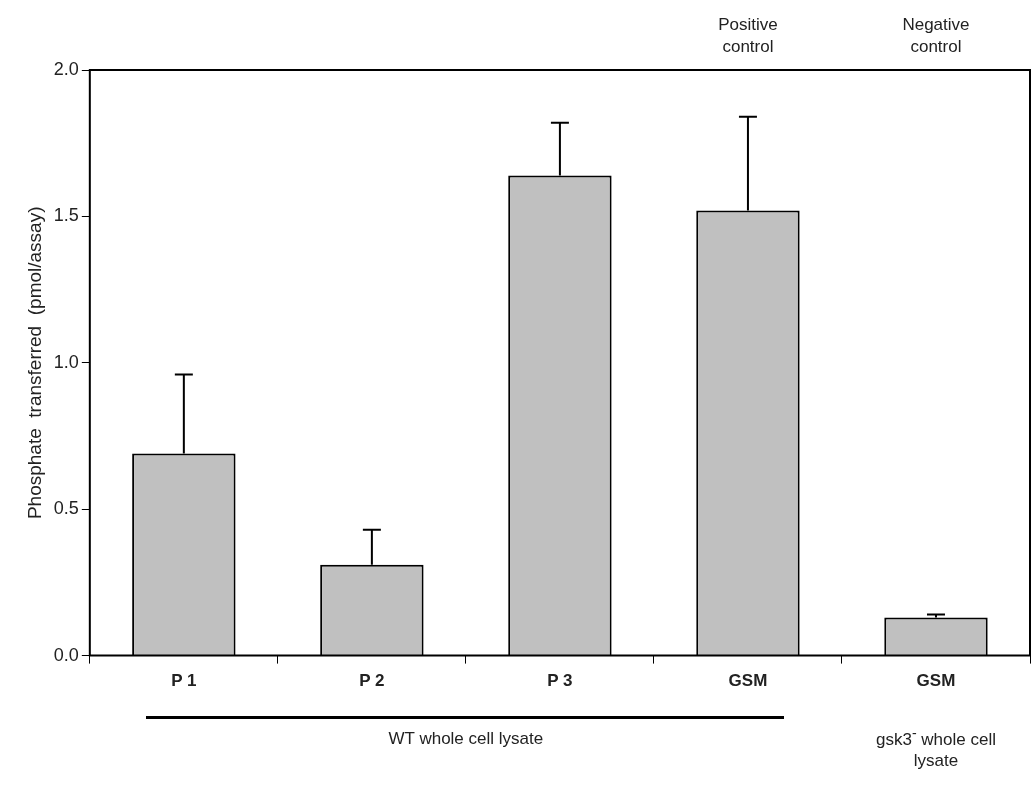 The height and width of the screenshot is (812, 1036). I want to click on text: WT whole cell lysate, so click(466, 738).